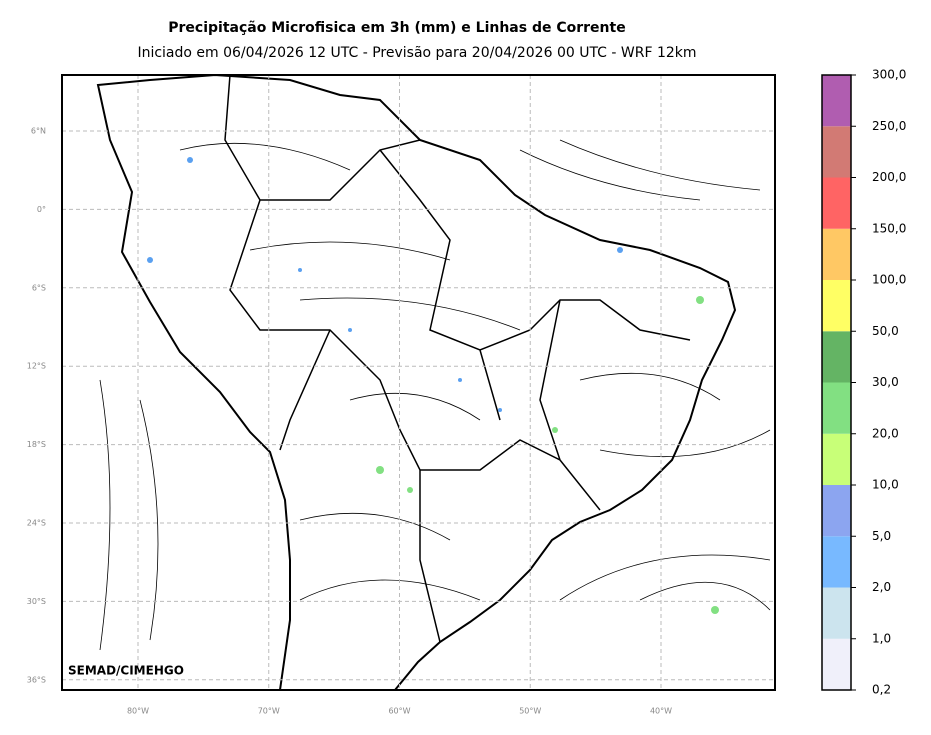 Image resolution: width=931 pixels, height=735 pixels. What do you see at coordinates (36, 366) in the screenshot?
I see `lat-label: 12°S` at bounding box center [36, 366].